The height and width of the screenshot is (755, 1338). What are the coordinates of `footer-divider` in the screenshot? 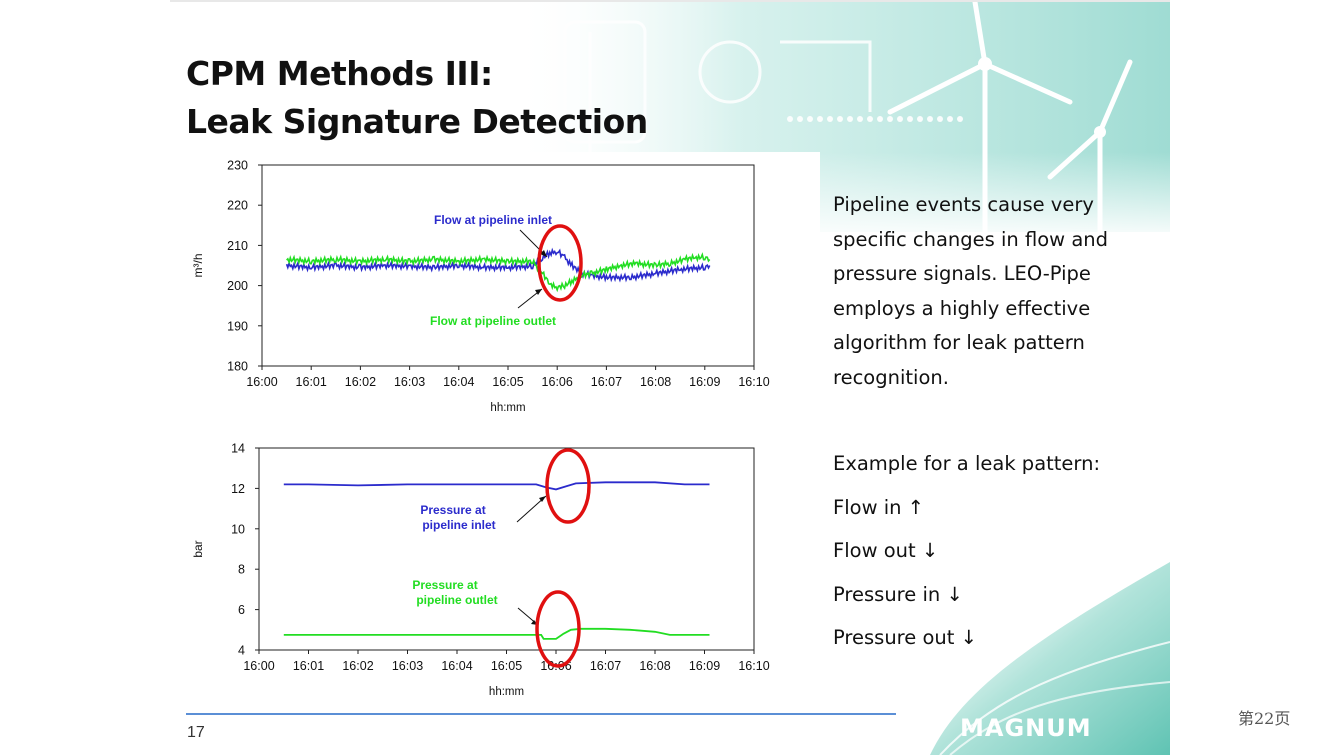 It's located at (541, 714).